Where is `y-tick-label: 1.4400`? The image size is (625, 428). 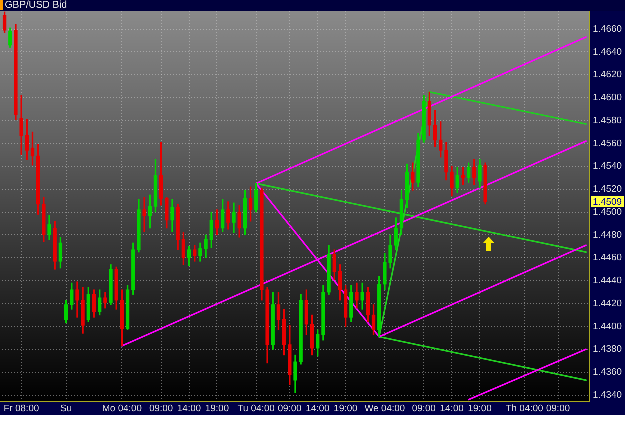
y-tick-label: 1.4400 is located at coordinates (607, 326).